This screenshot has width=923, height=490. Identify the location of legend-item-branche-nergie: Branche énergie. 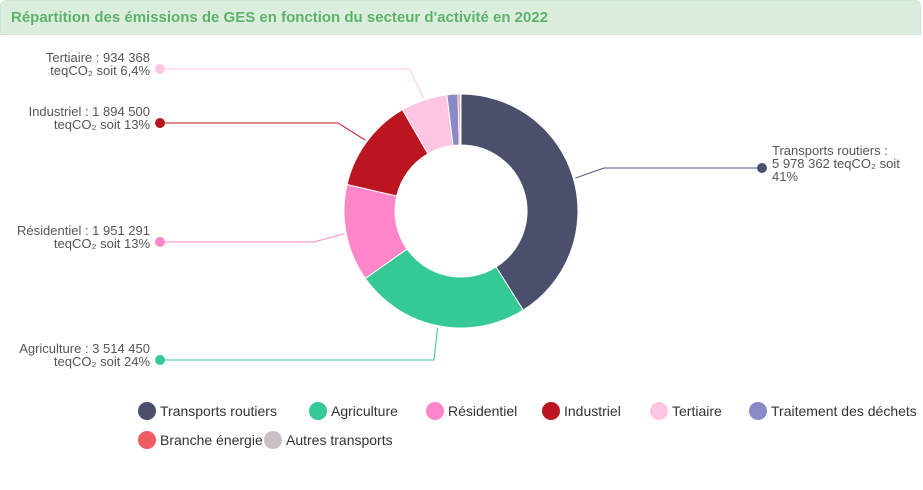
(200, 440).